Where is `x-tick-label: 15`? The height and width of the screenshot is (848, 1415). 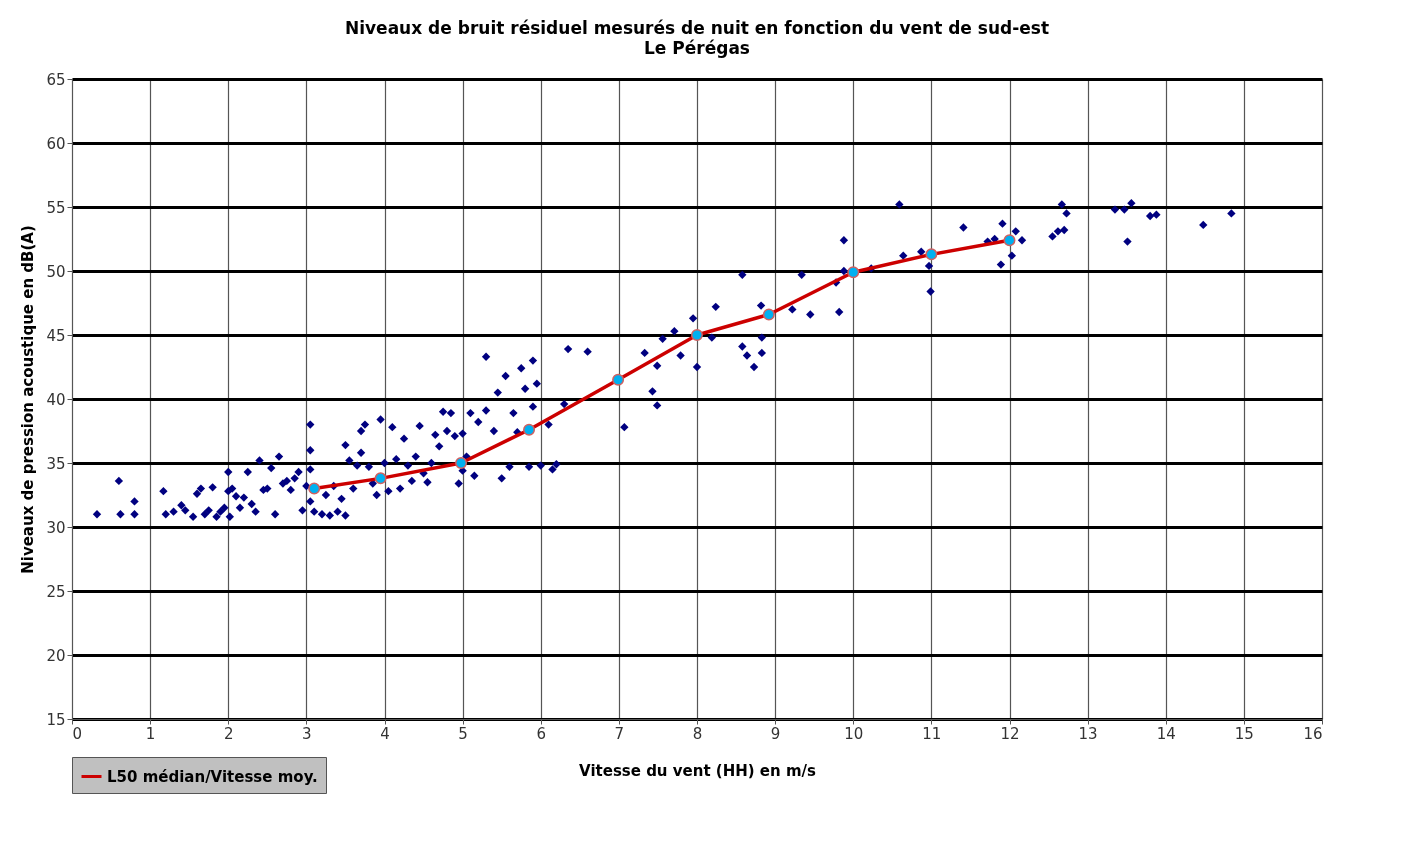
x-tick-label: 15 is located at coordinates (1244, 733).